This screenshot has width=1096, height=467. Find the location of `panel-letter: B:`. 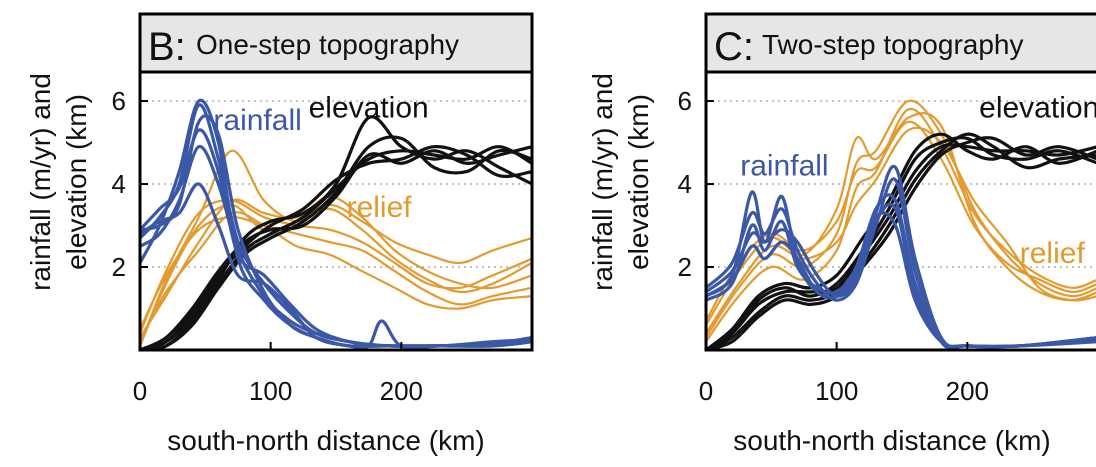

panel-letter: B: is located at coordinates (167, 47).